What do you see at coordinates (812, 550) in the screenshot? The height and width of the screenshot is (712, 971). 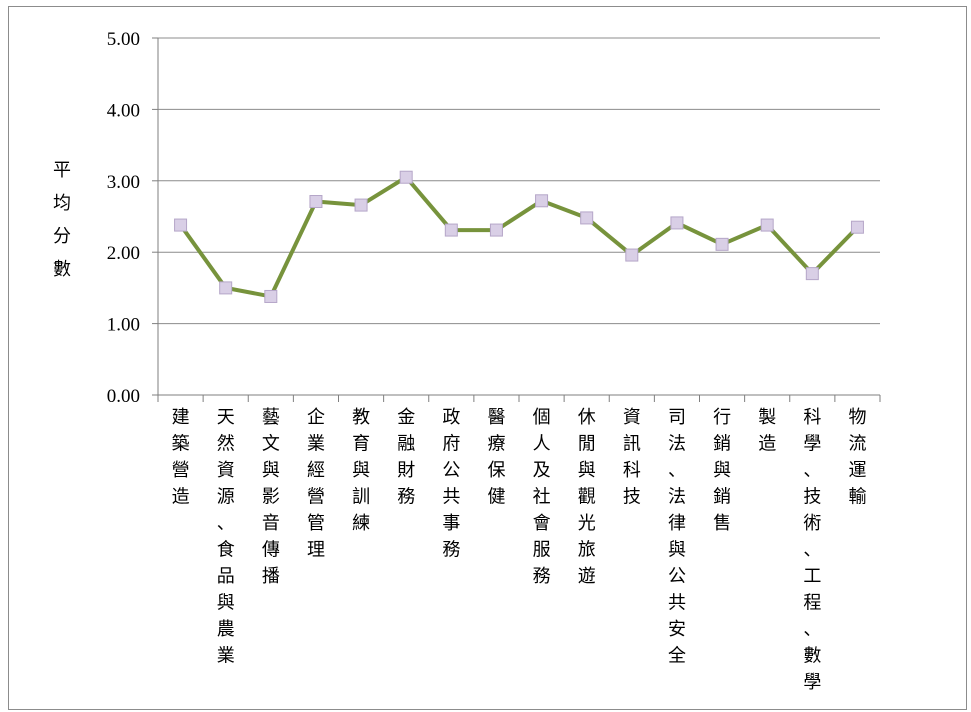 I see `x-category-label: 科學、技術、工程、數學` at bounding box center [812, 550].